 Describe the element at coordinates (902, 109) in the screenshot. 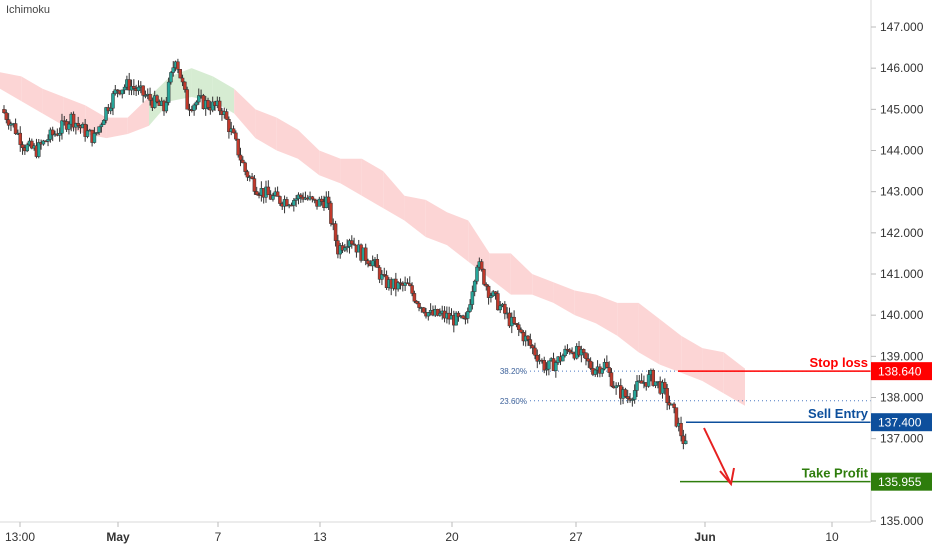

I see `price-tick-label: 145.000` at that location.